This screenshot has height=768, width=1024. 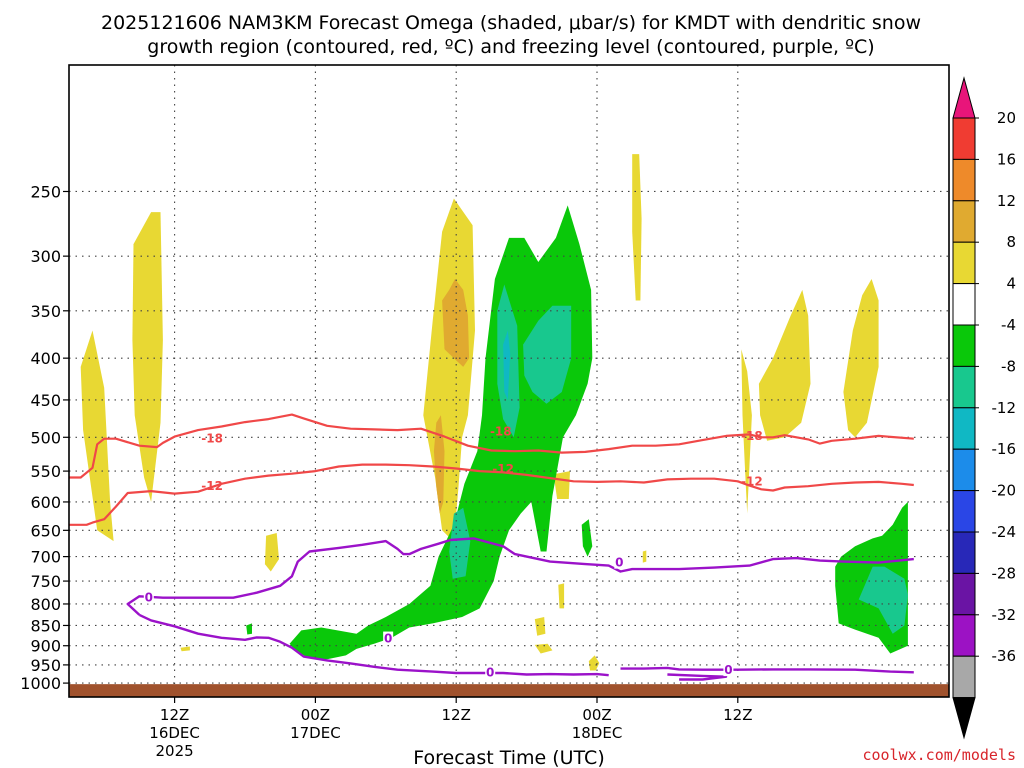 I want to click on fzl-label-3: 0, so click(x=619, y=563).